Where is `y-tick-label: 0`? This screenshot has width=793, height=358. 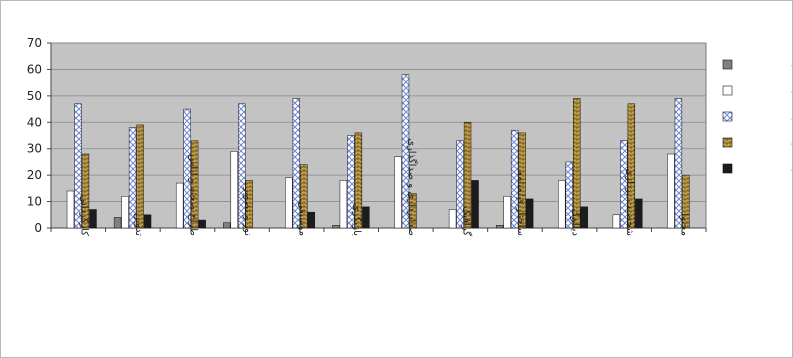
y-tick-label: 0 is located at coordinates (38, 228).